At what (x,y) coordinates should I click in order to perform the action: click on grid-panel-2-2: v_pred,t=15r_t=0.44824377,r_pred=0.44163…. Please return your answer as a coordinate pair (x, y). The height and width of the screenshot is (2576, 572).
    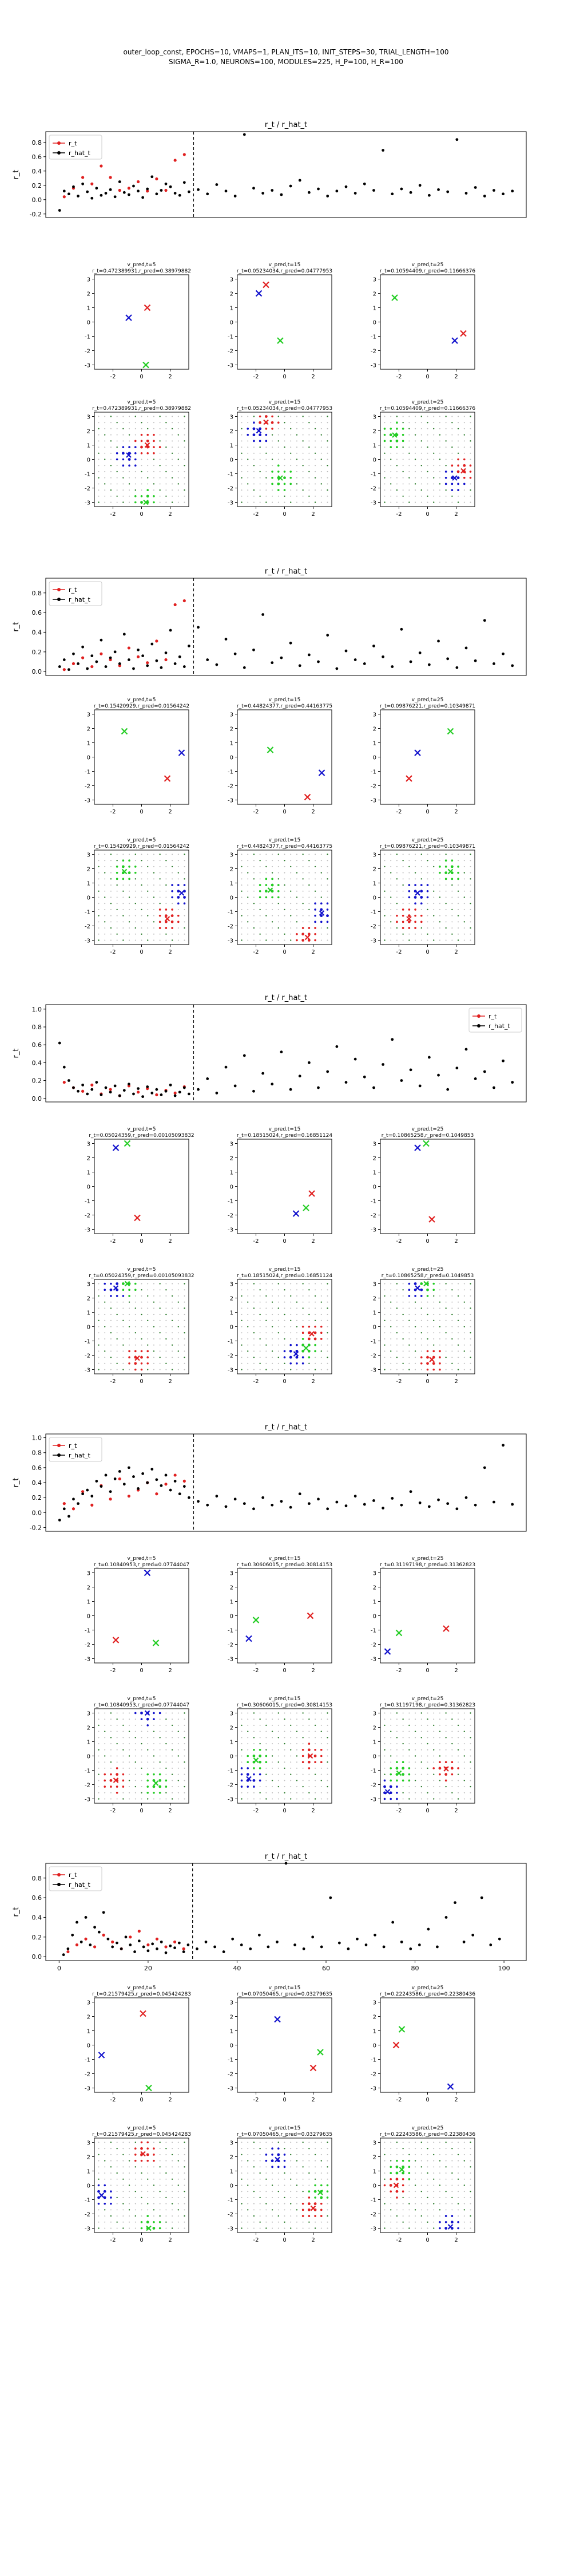
    Looking at the image, I should click on (280, 896).